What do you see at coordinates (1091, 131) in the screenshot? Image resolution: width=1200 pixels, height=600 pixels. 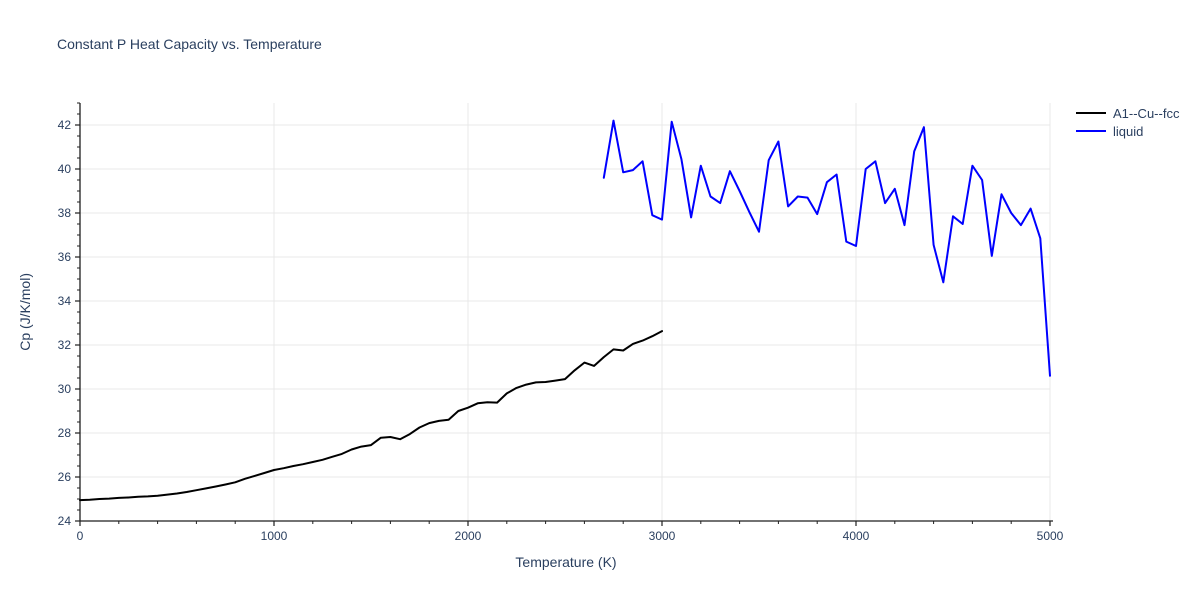 I see `legend-swatch-liquid` at bounding box center [1091, 131].